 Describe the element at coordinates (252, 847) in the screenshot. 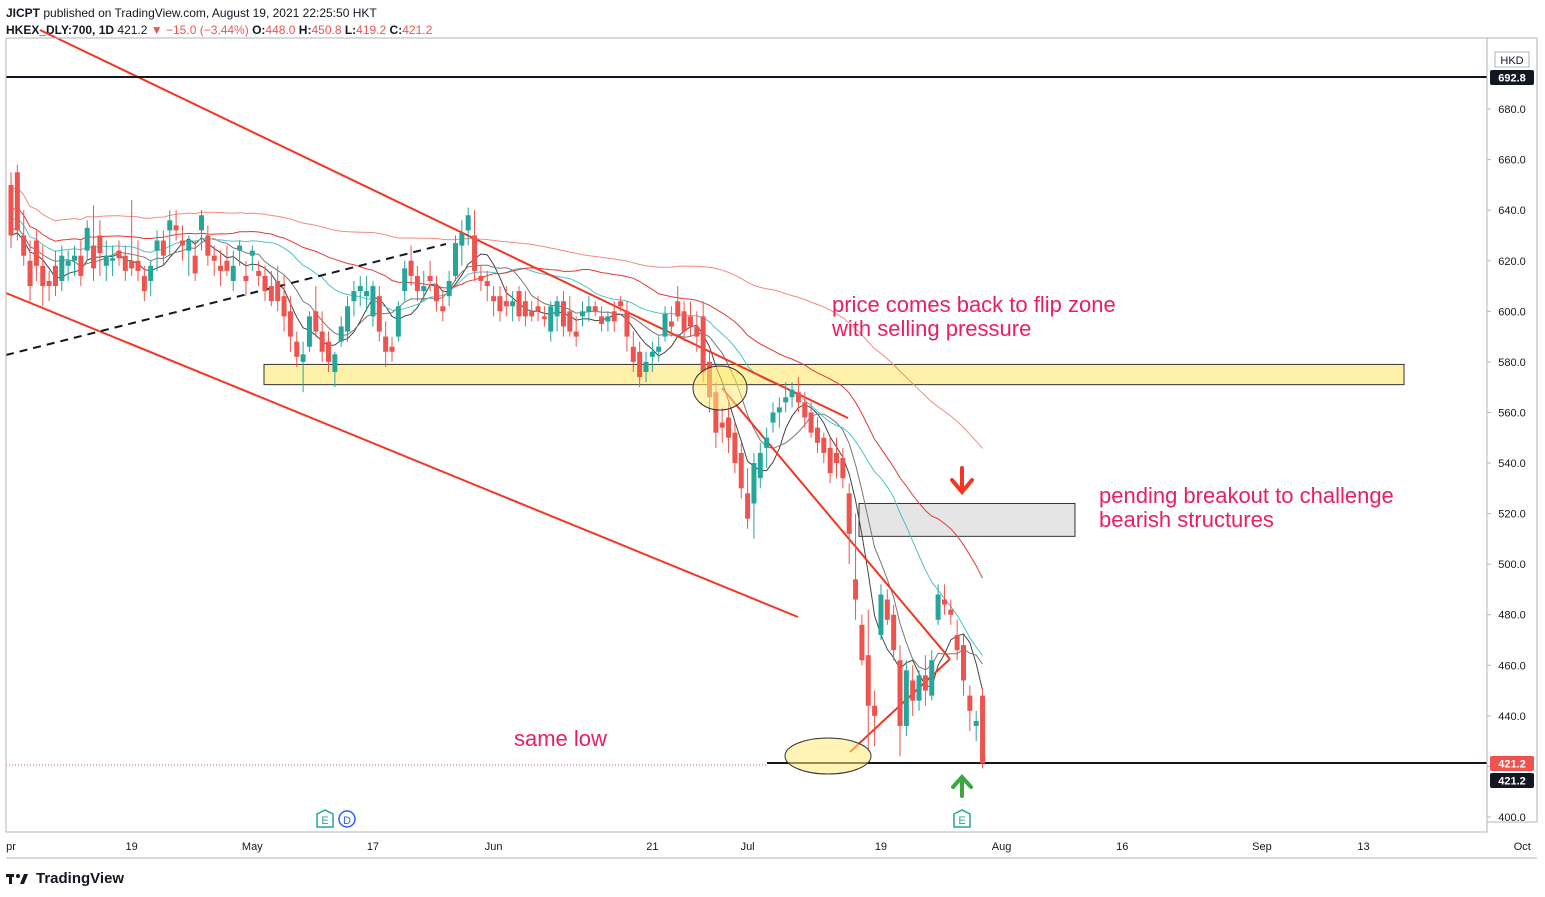

I see `x-tick-label: May` at that location.